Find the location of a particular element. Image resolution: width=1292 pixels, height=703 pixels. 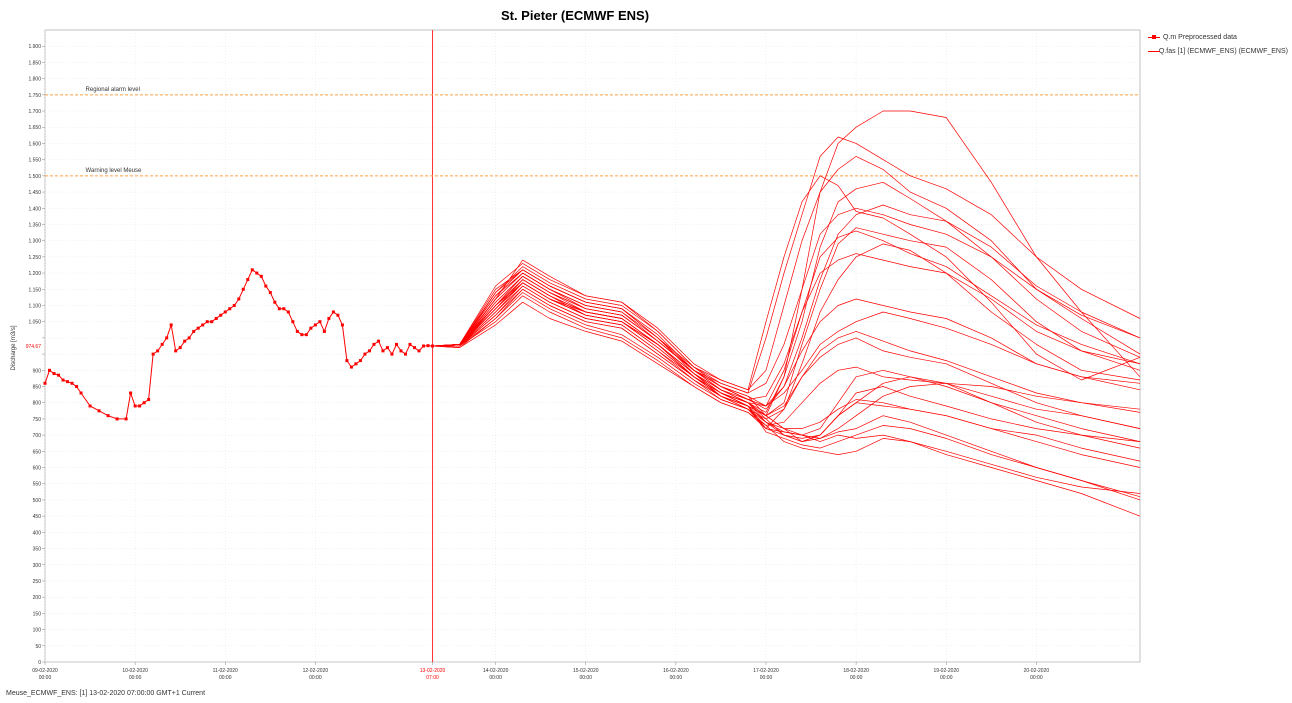

y-tick-label: 1.400 is located at coordinates (34, 209).